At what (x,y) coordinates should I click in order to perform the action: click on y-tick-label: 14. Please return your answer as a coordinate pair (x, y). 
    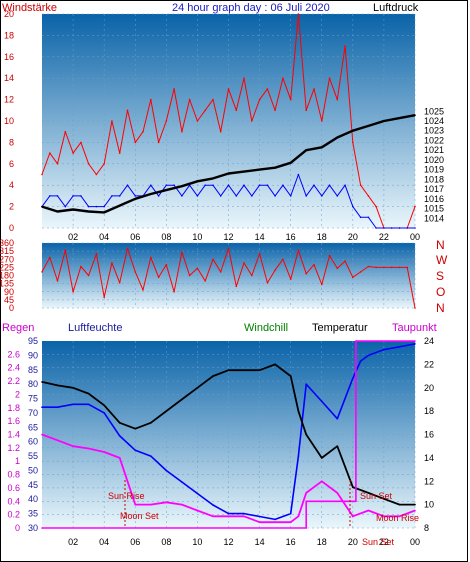
    Looking at the image, I should click on (9, 78).